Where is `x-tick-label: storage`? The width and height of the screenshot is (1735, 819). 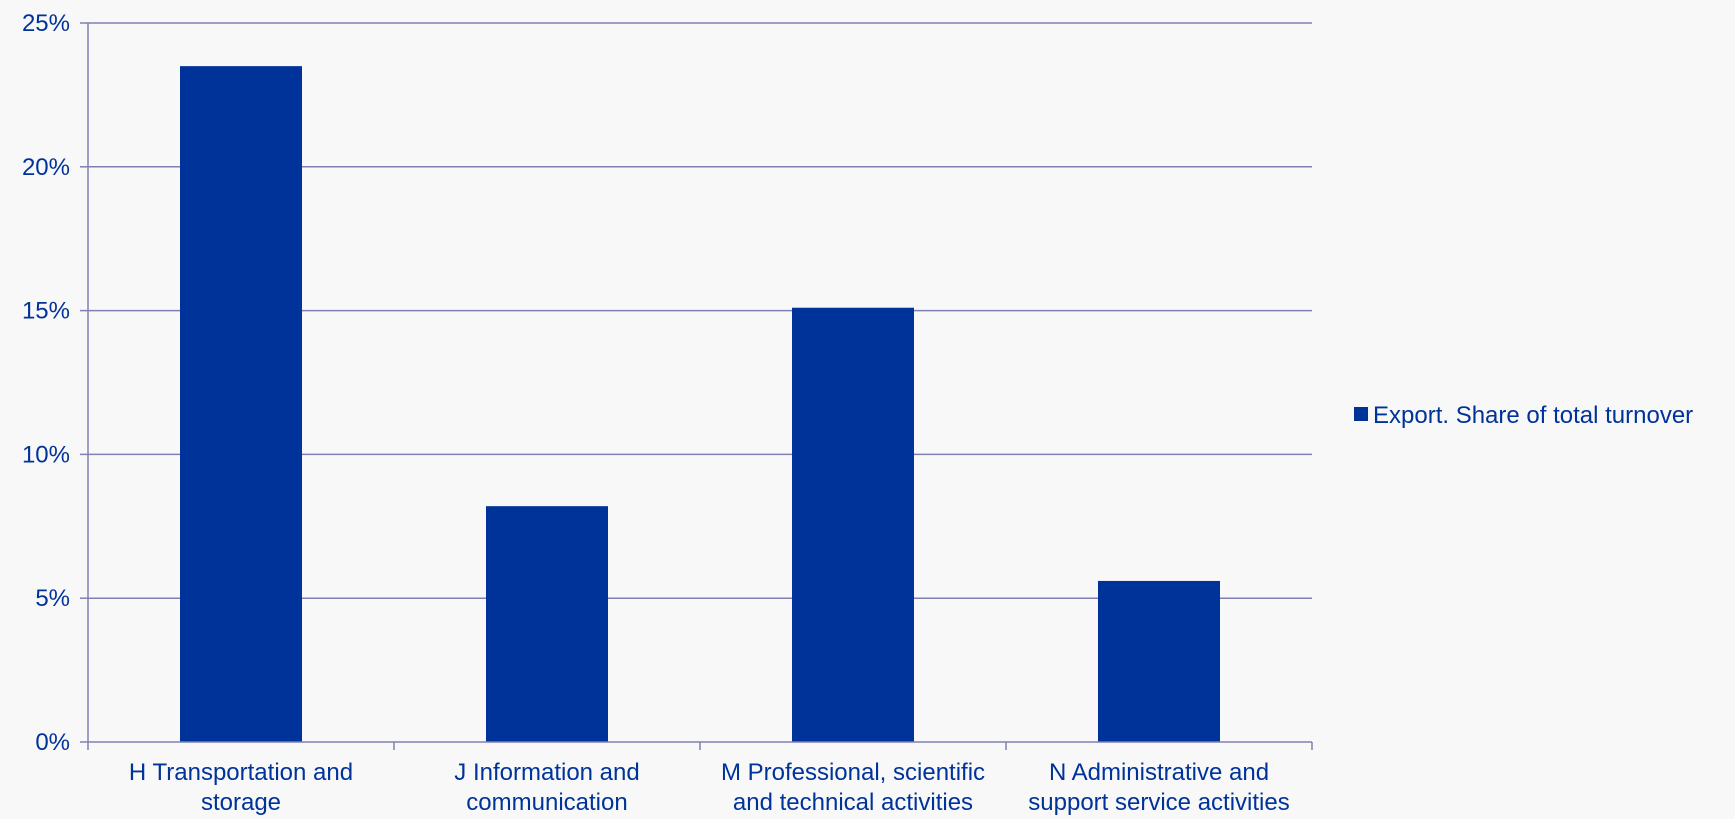 x-tick-label: storage is located at coordinates (241, 802).